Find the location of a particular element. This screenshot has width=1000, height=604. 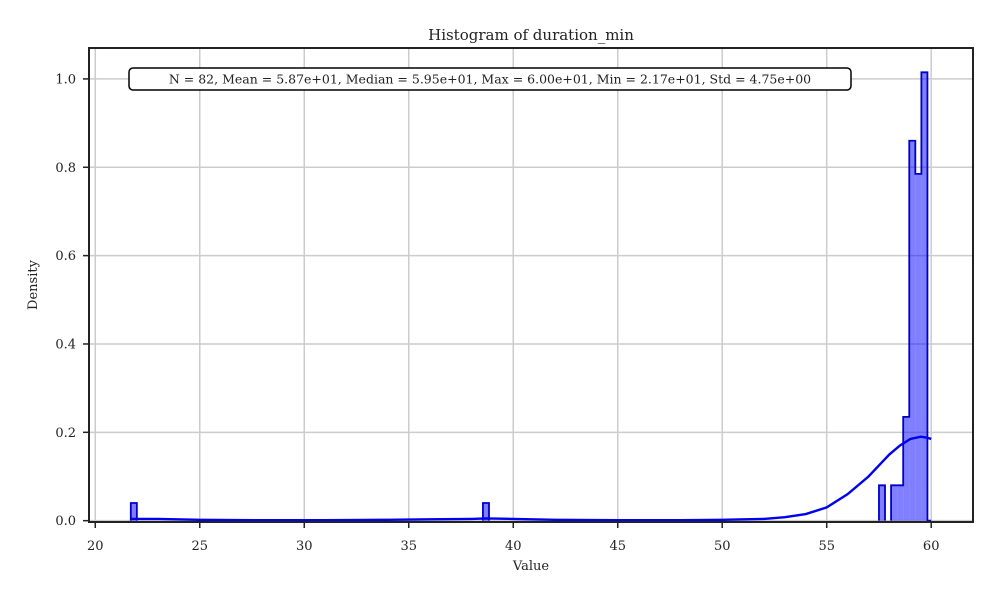

stats-box is located at coordinates (490, 79).